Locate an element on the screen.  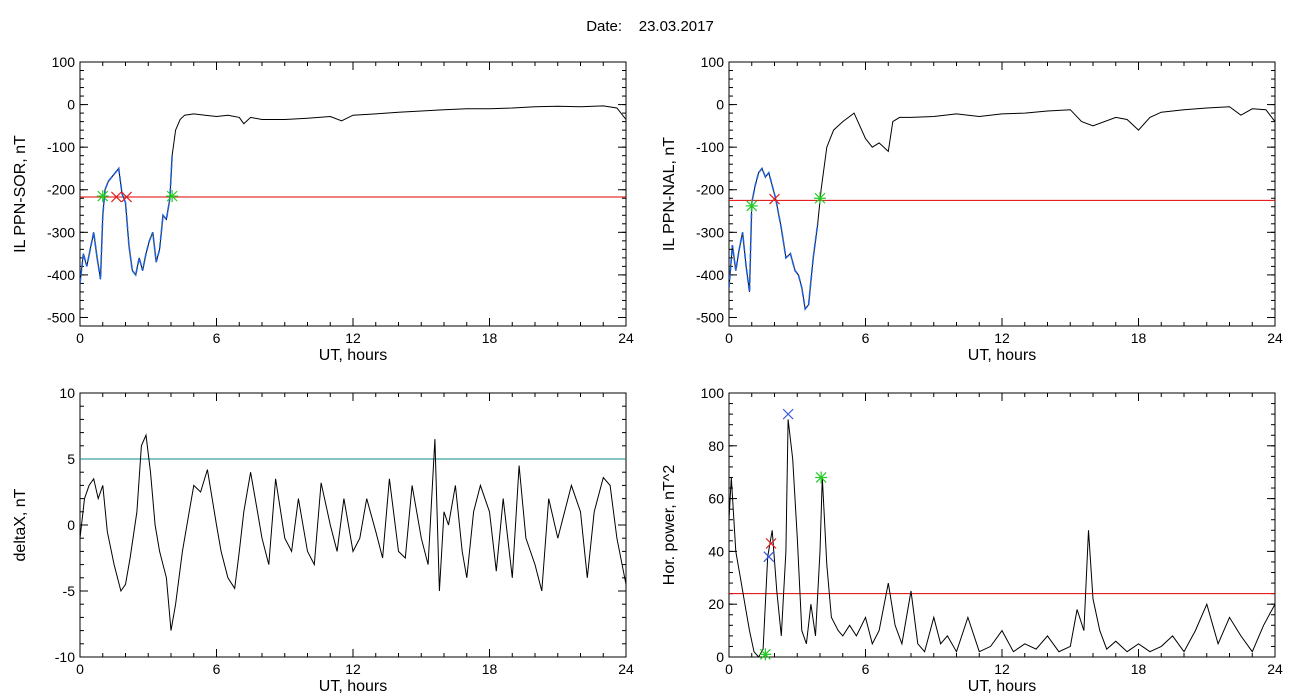
page-title: Date: 23.03.2017 is located at coordinates (650, 26).